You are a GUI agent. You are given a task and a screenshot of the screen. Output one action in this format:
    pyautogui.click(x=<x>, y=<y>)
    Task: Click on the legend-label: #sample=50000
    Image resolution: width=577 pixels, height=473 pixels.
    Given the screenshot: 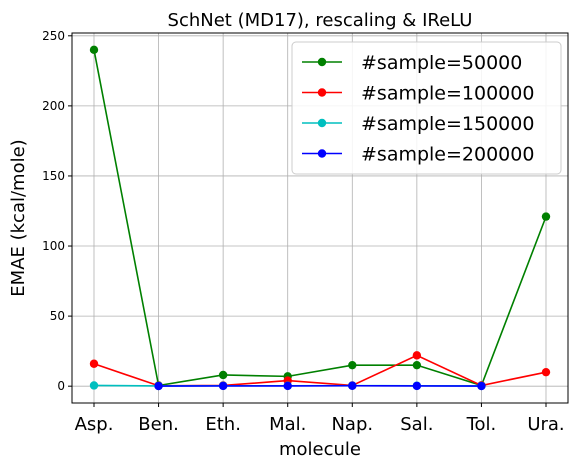 What is the action you would take?
    pyautogui.click(x=441, y=63)
    